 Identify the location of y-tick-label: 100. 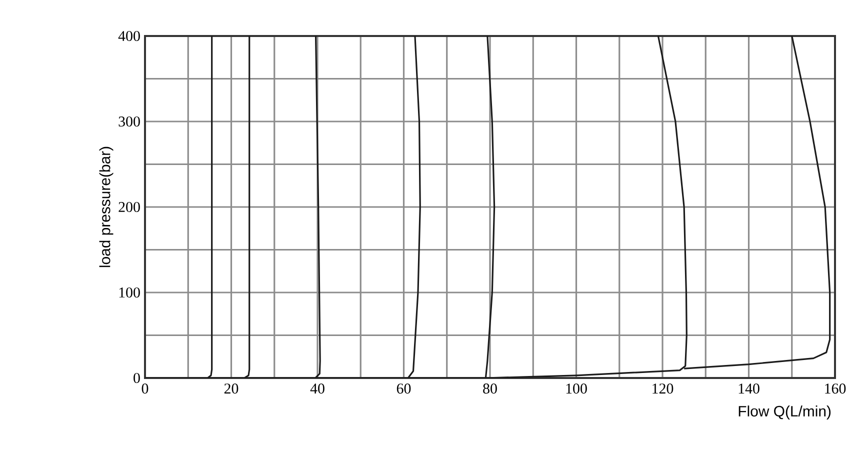
(129, 292).